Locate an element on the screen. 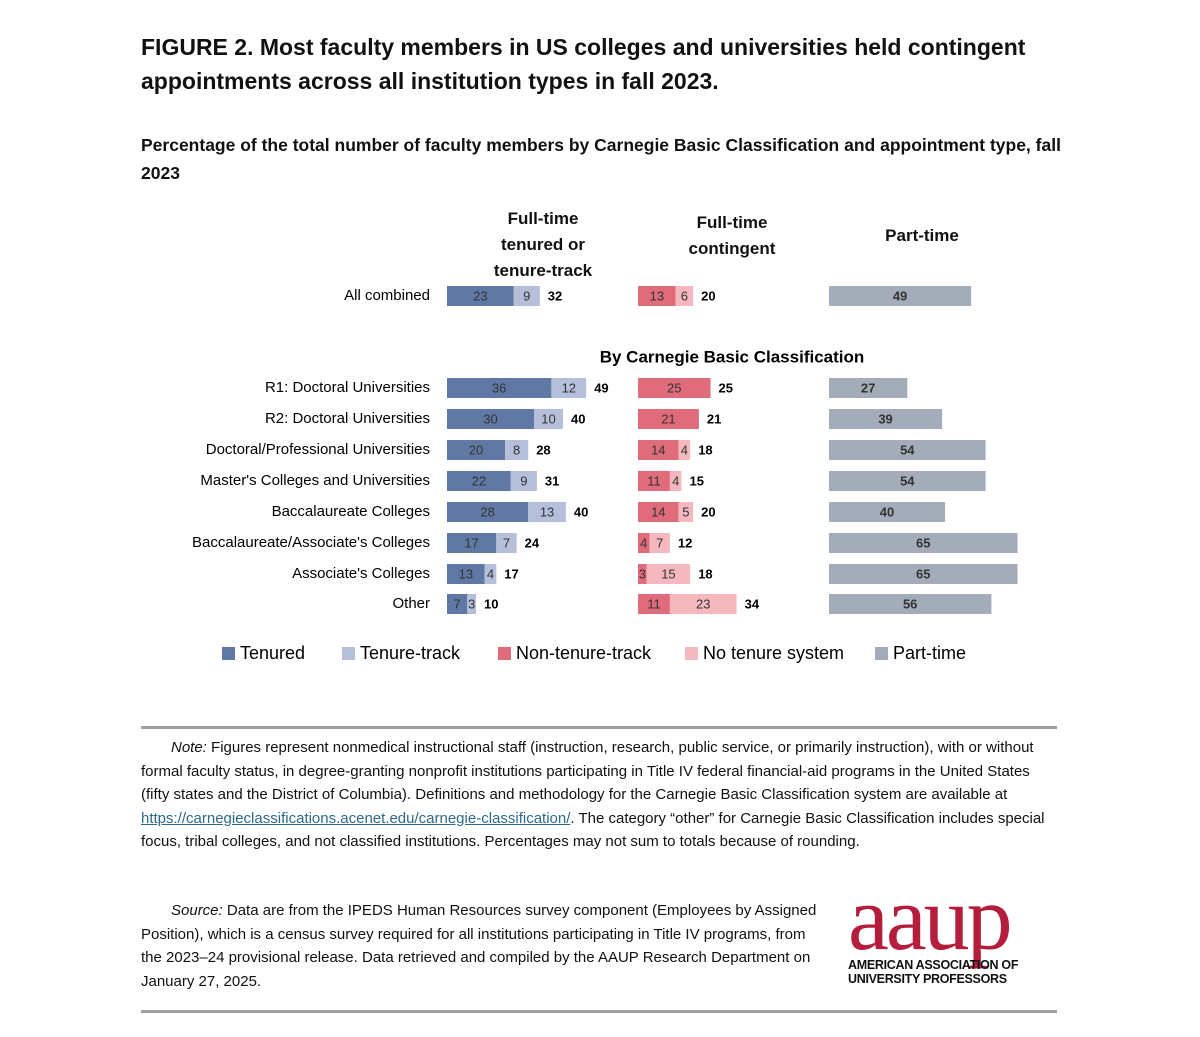 This screenshot has width=1200, height=1037. total-label: 28 is located at coordinates (543, 449).